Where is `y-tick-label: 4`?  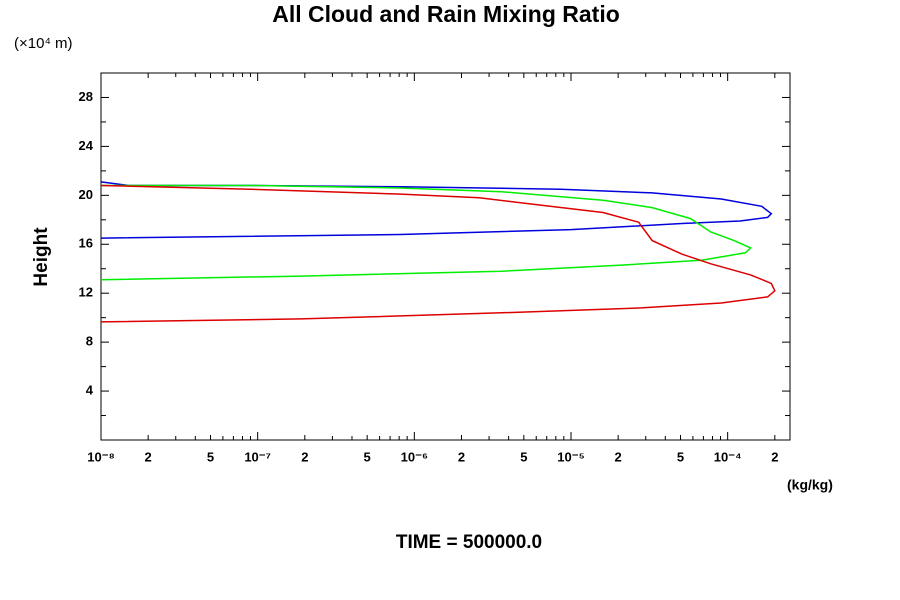
y-tick-label: 4 is located at coordinates (90, 390).